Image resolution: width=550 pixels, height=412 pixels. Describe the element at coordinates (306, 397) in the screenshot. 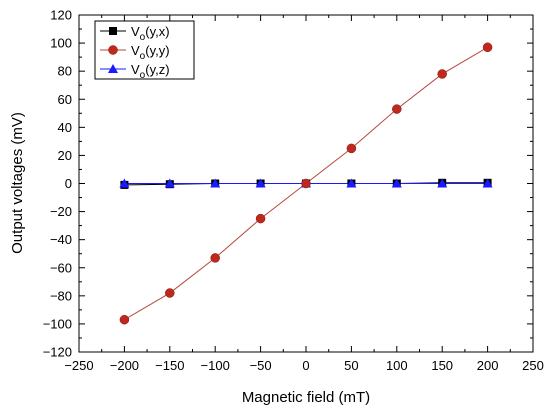

I see `x-axis-title: Magnetic field (mT)` at that location.